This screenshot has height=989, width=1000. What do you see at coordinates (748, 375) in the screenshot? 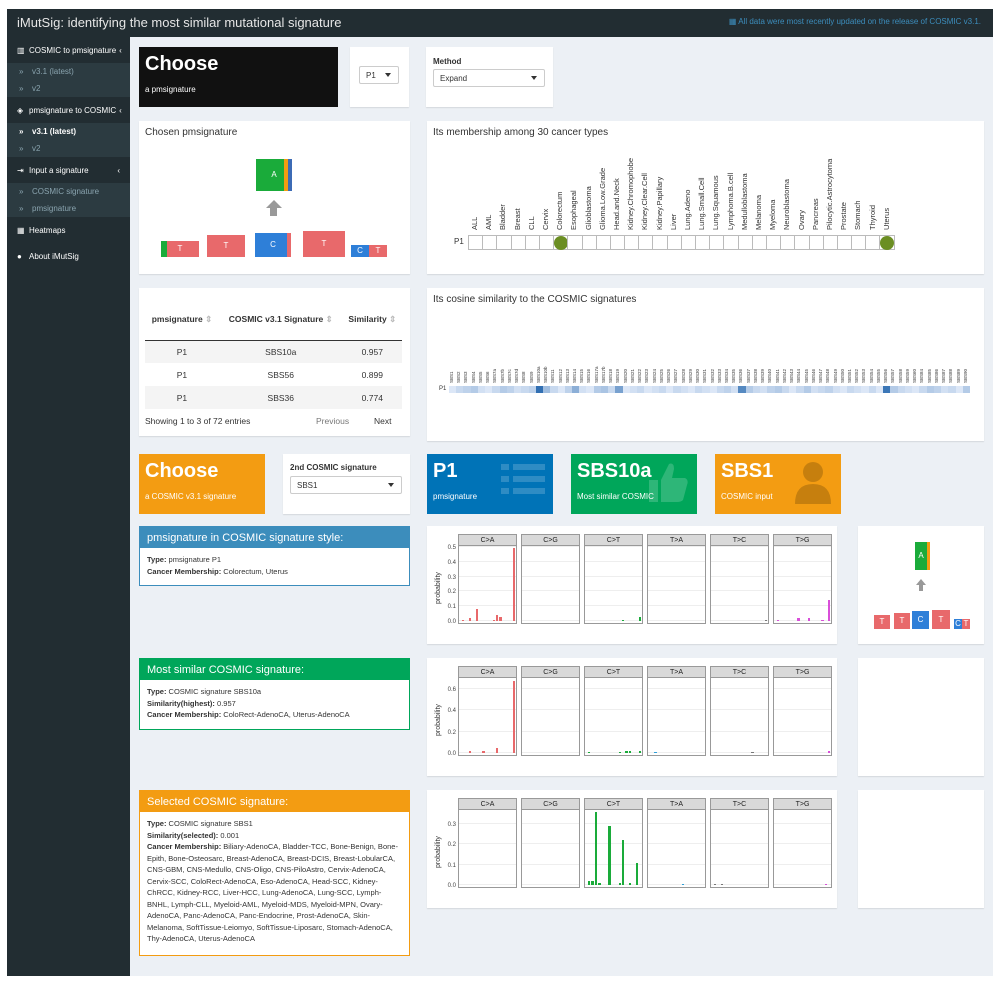
I see `cosine-label: SBS37` at bounding box center [748, 375].